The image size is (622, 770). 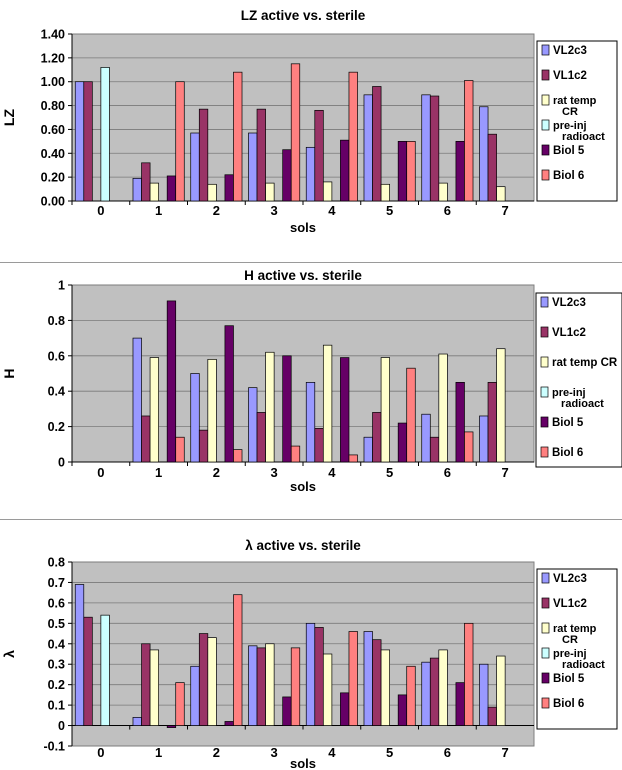 What do you see at coordinates (389, 210) in the screenshot?
I see `x-tick-label: 5` at bounding box center [389, 210].